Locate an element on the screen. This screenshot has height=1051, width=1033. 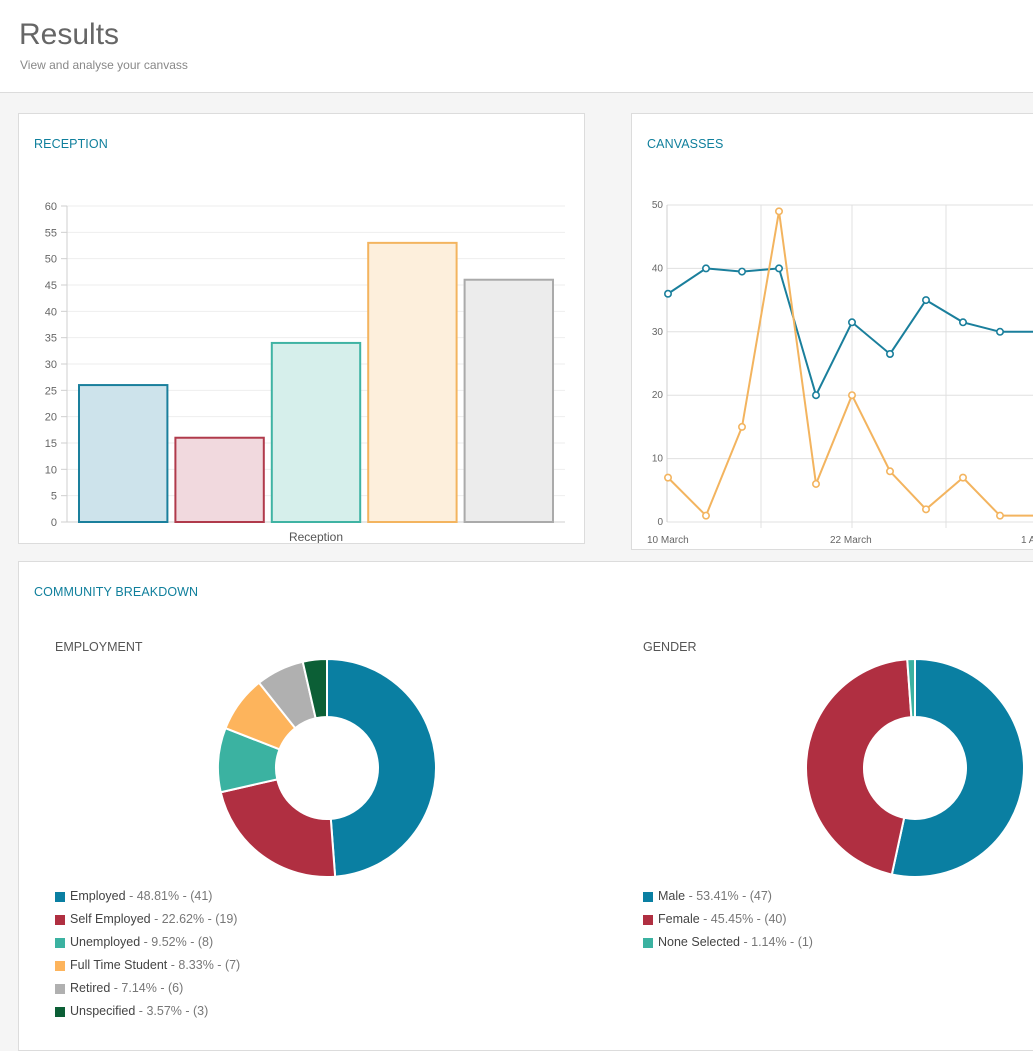
legend-item: None Selected - 1.14% - (1) is located at coordinates (728, 942).